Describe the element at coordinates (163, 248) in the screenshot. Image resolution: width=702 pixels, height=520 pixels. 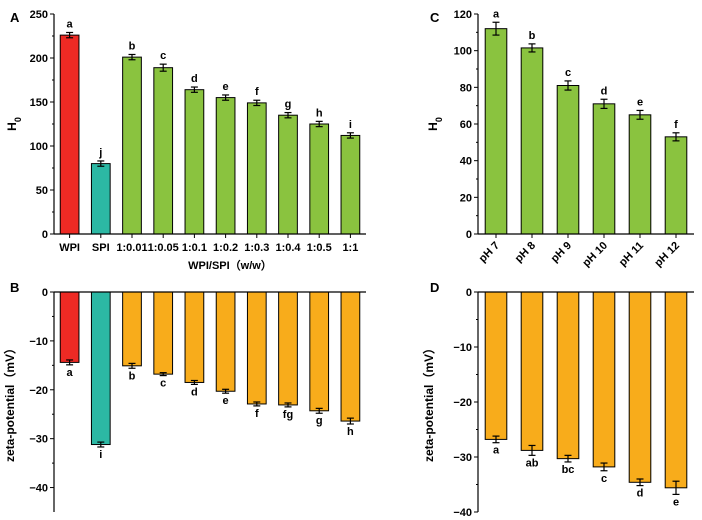
I see `x-tick-label: 1:0.05` at that location.